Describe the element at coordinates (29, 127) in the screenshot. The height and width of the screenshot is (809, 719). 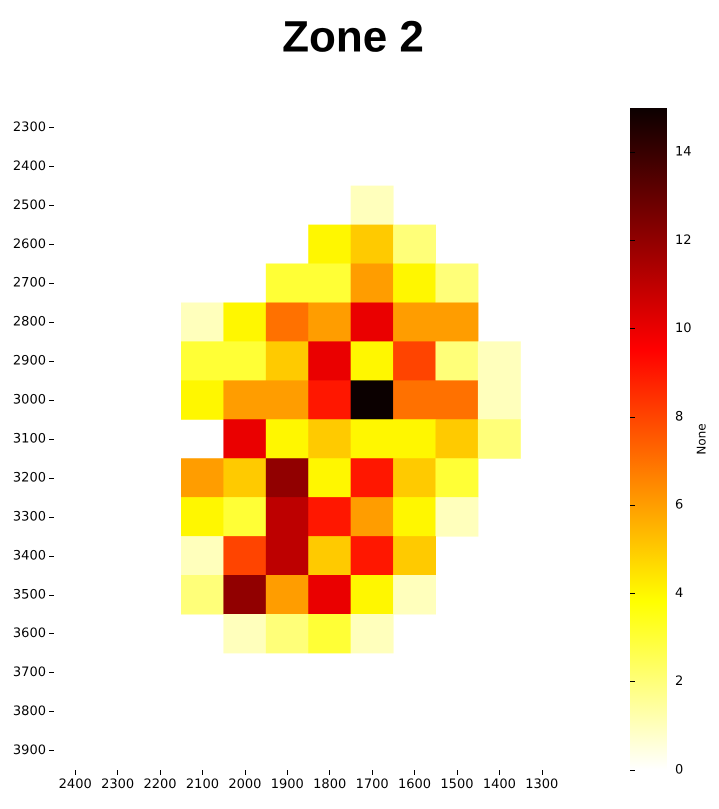
I see `y-tick-label: 2300` at that location.